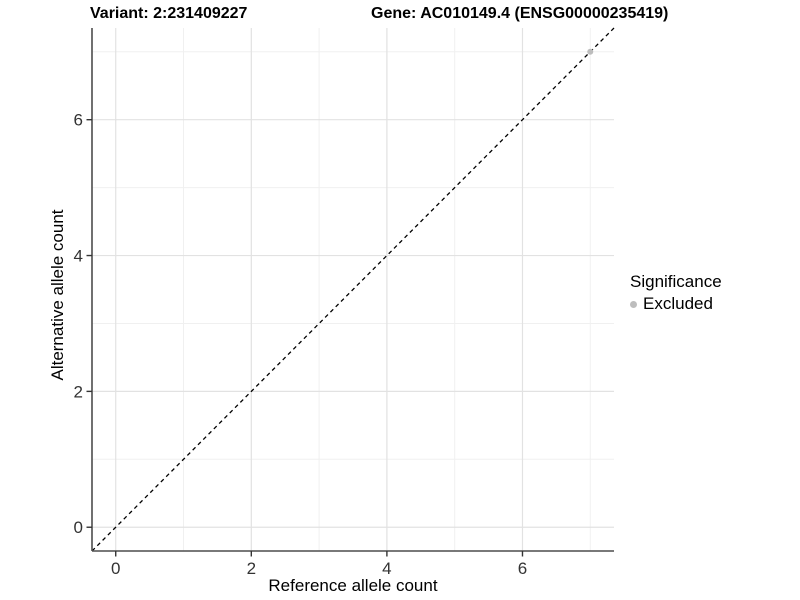 This screenshot has height=600, width=800. I want to click on y-tick-label: 4, so click(78, 256).